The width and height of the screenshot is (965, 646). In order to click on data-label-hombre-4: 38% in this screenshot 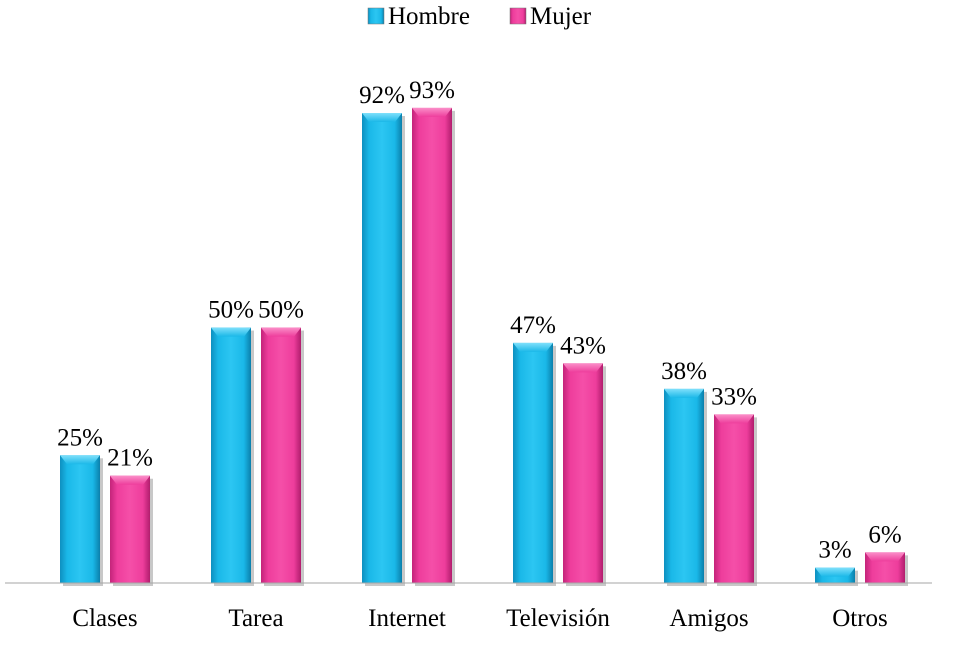, I will do `click(684, 371)`.